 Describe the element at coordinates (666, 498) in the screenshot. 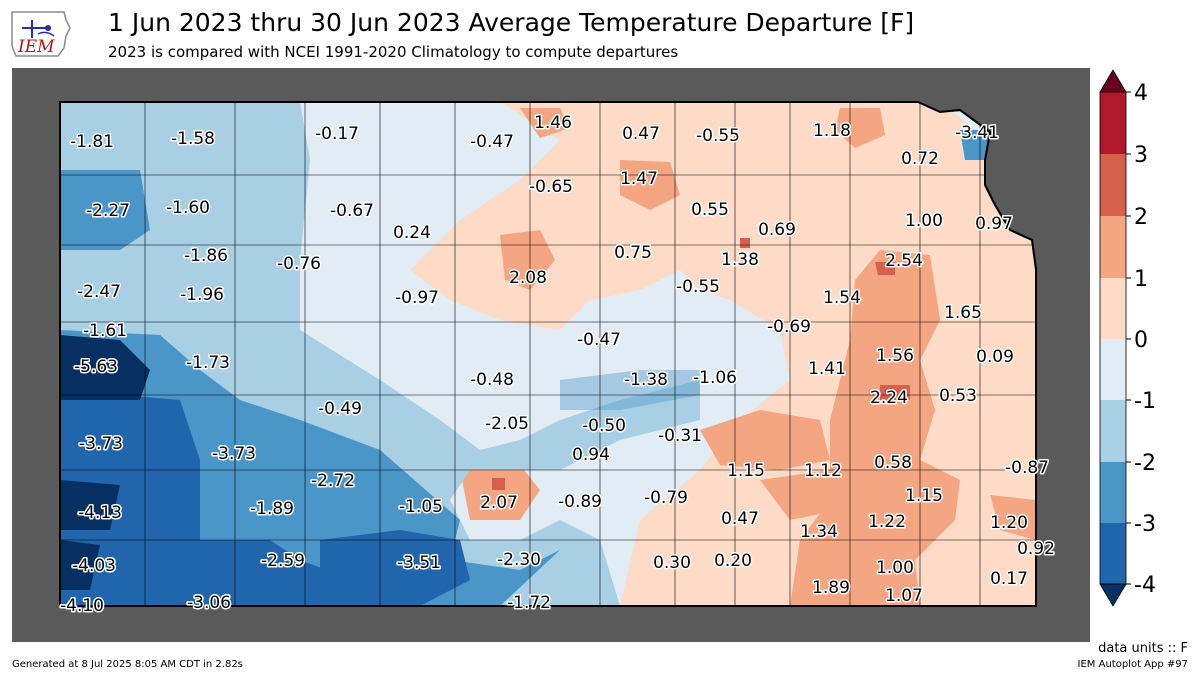

I see `value-label: -0.79` at that location.